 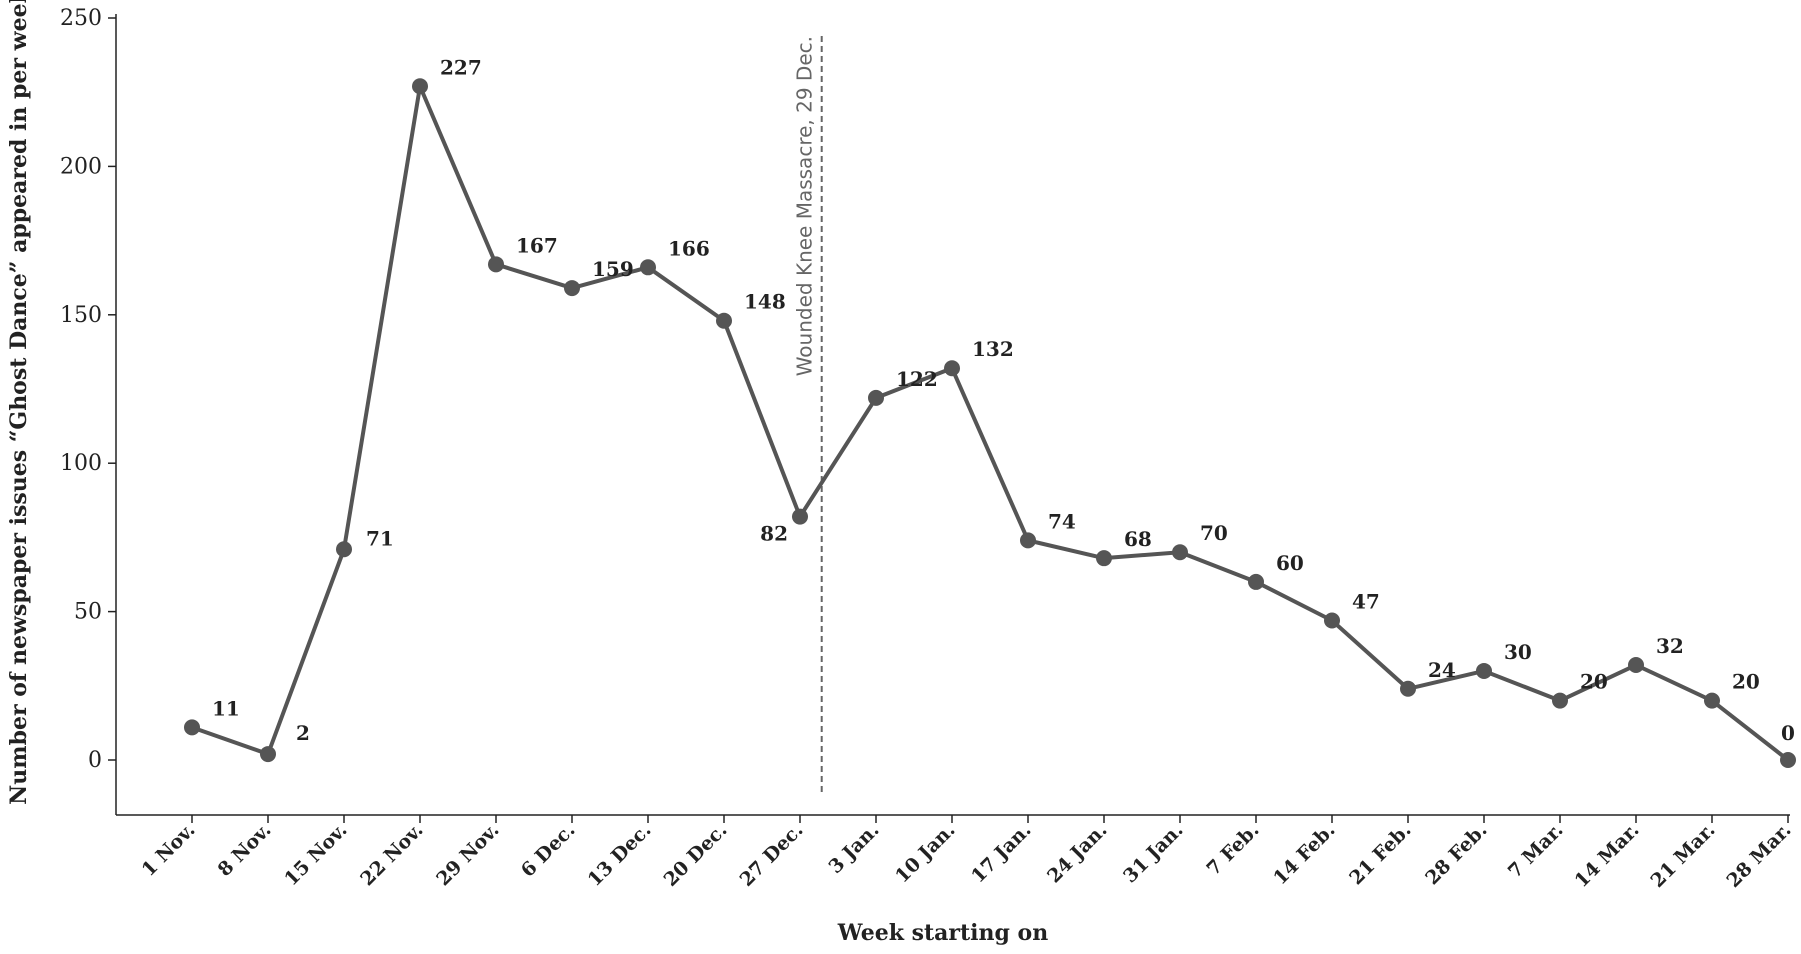 What do you see at coordinates (613, 269) in the screenshot?
I see `data-label: 159` at bounding box center [613, 269].